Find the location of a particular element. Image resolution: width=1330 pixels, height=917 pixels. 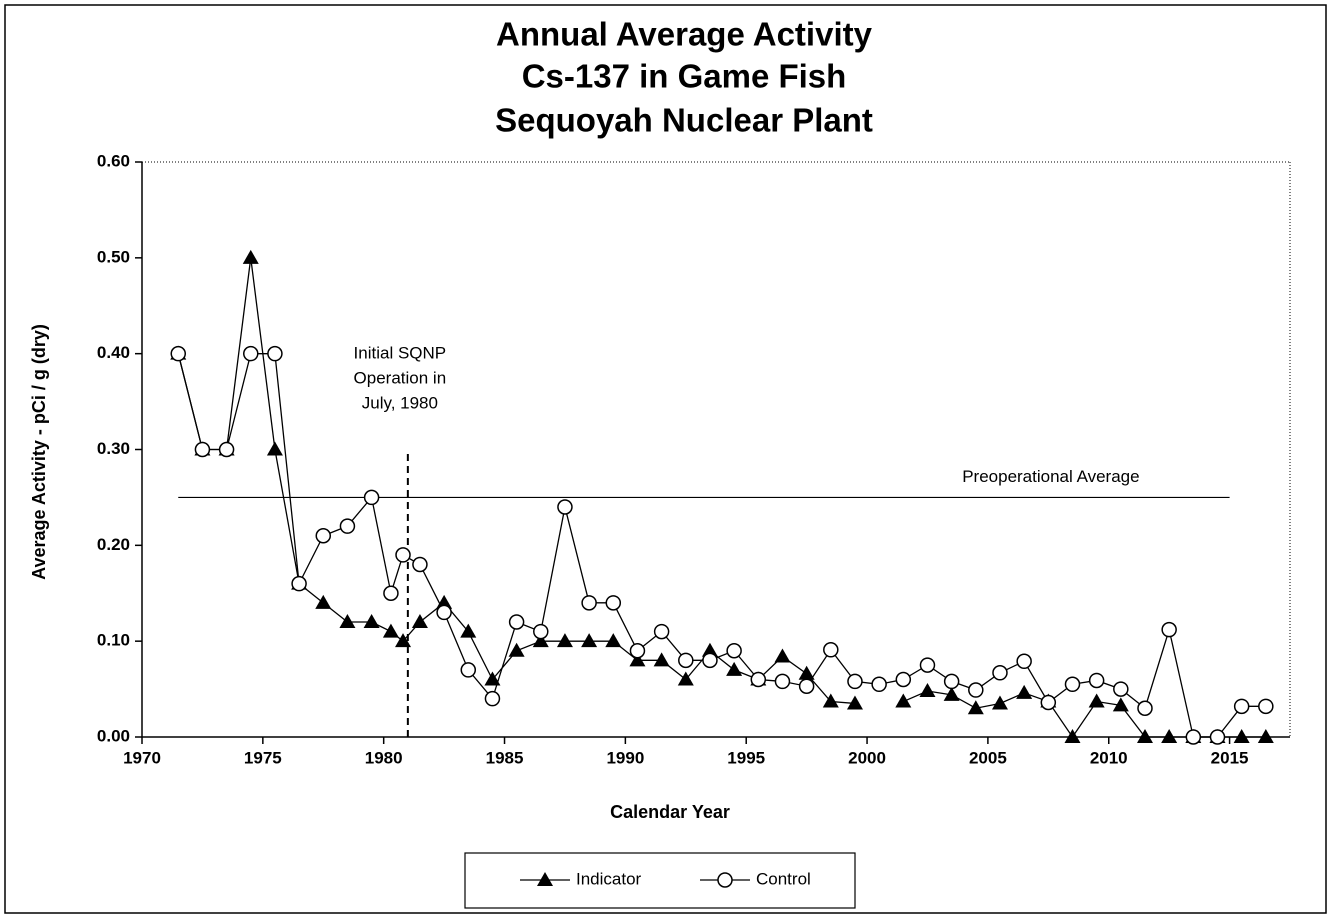

y-tick-label: 0.40 is located at coordinates (113, 352).